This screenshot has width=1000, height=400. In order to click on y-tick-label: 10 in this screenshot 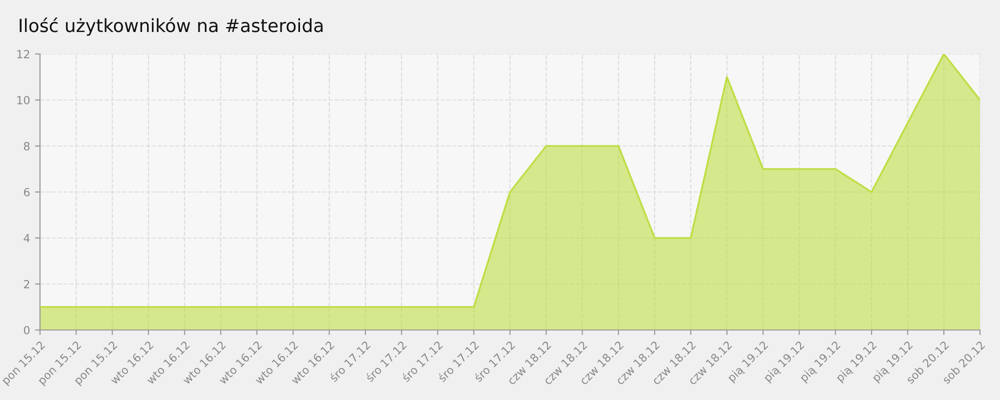, I will do `click(23, 100)`.